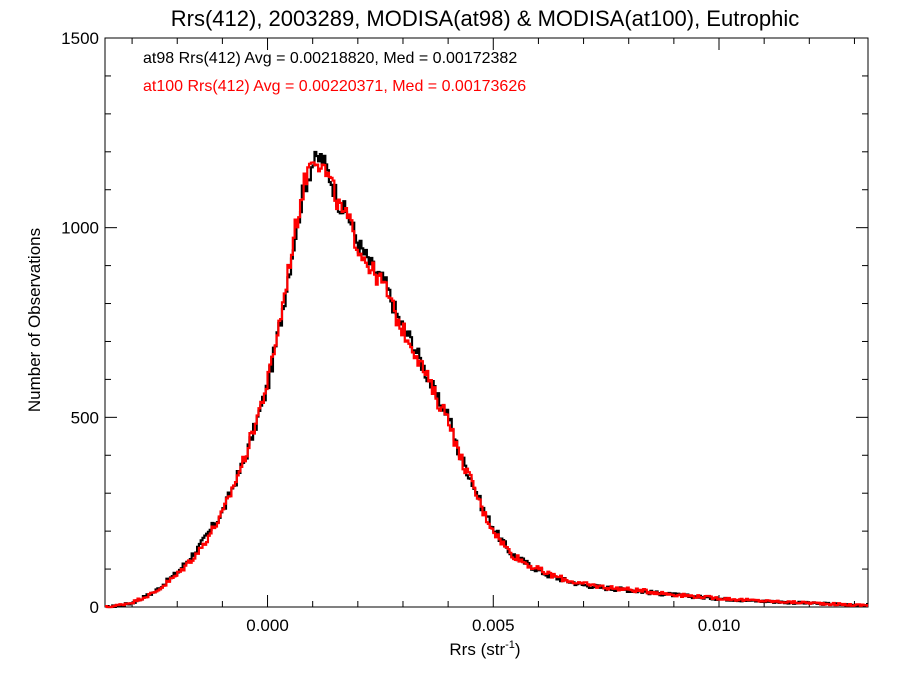 Image resolution: width=900 pixels, height=675 pixels. What do you see at coordinates (719, 625) in the screenshot?
I see `x-tick-label: 0.010` at bounding box center [719, 625].